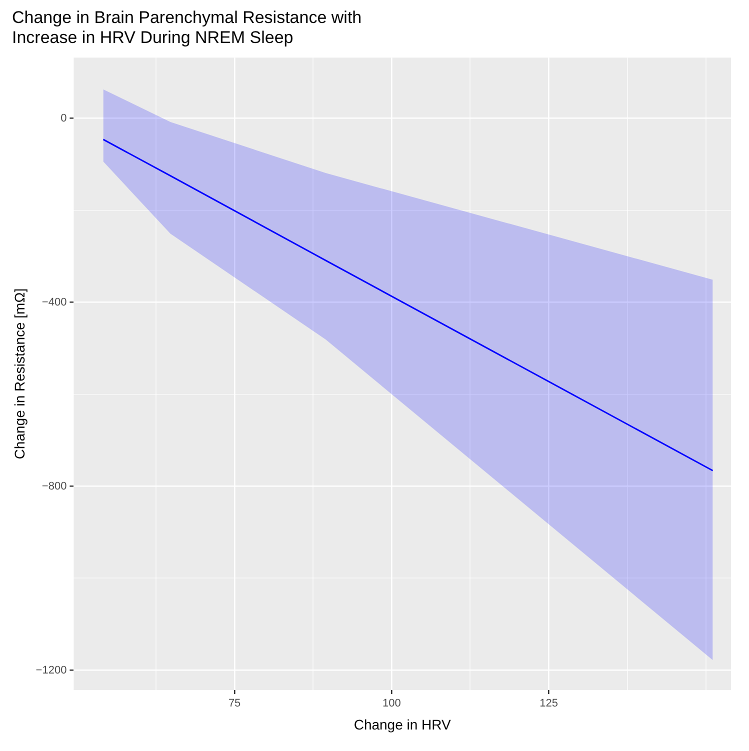  I want to click on x-tick-label: 100, so click(391, 704).